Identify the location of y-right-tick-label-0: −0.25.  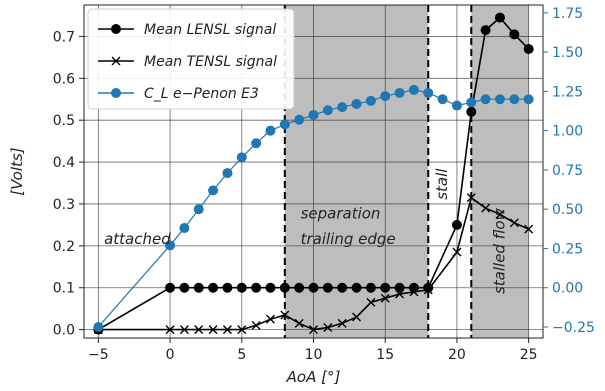
(573, 328).